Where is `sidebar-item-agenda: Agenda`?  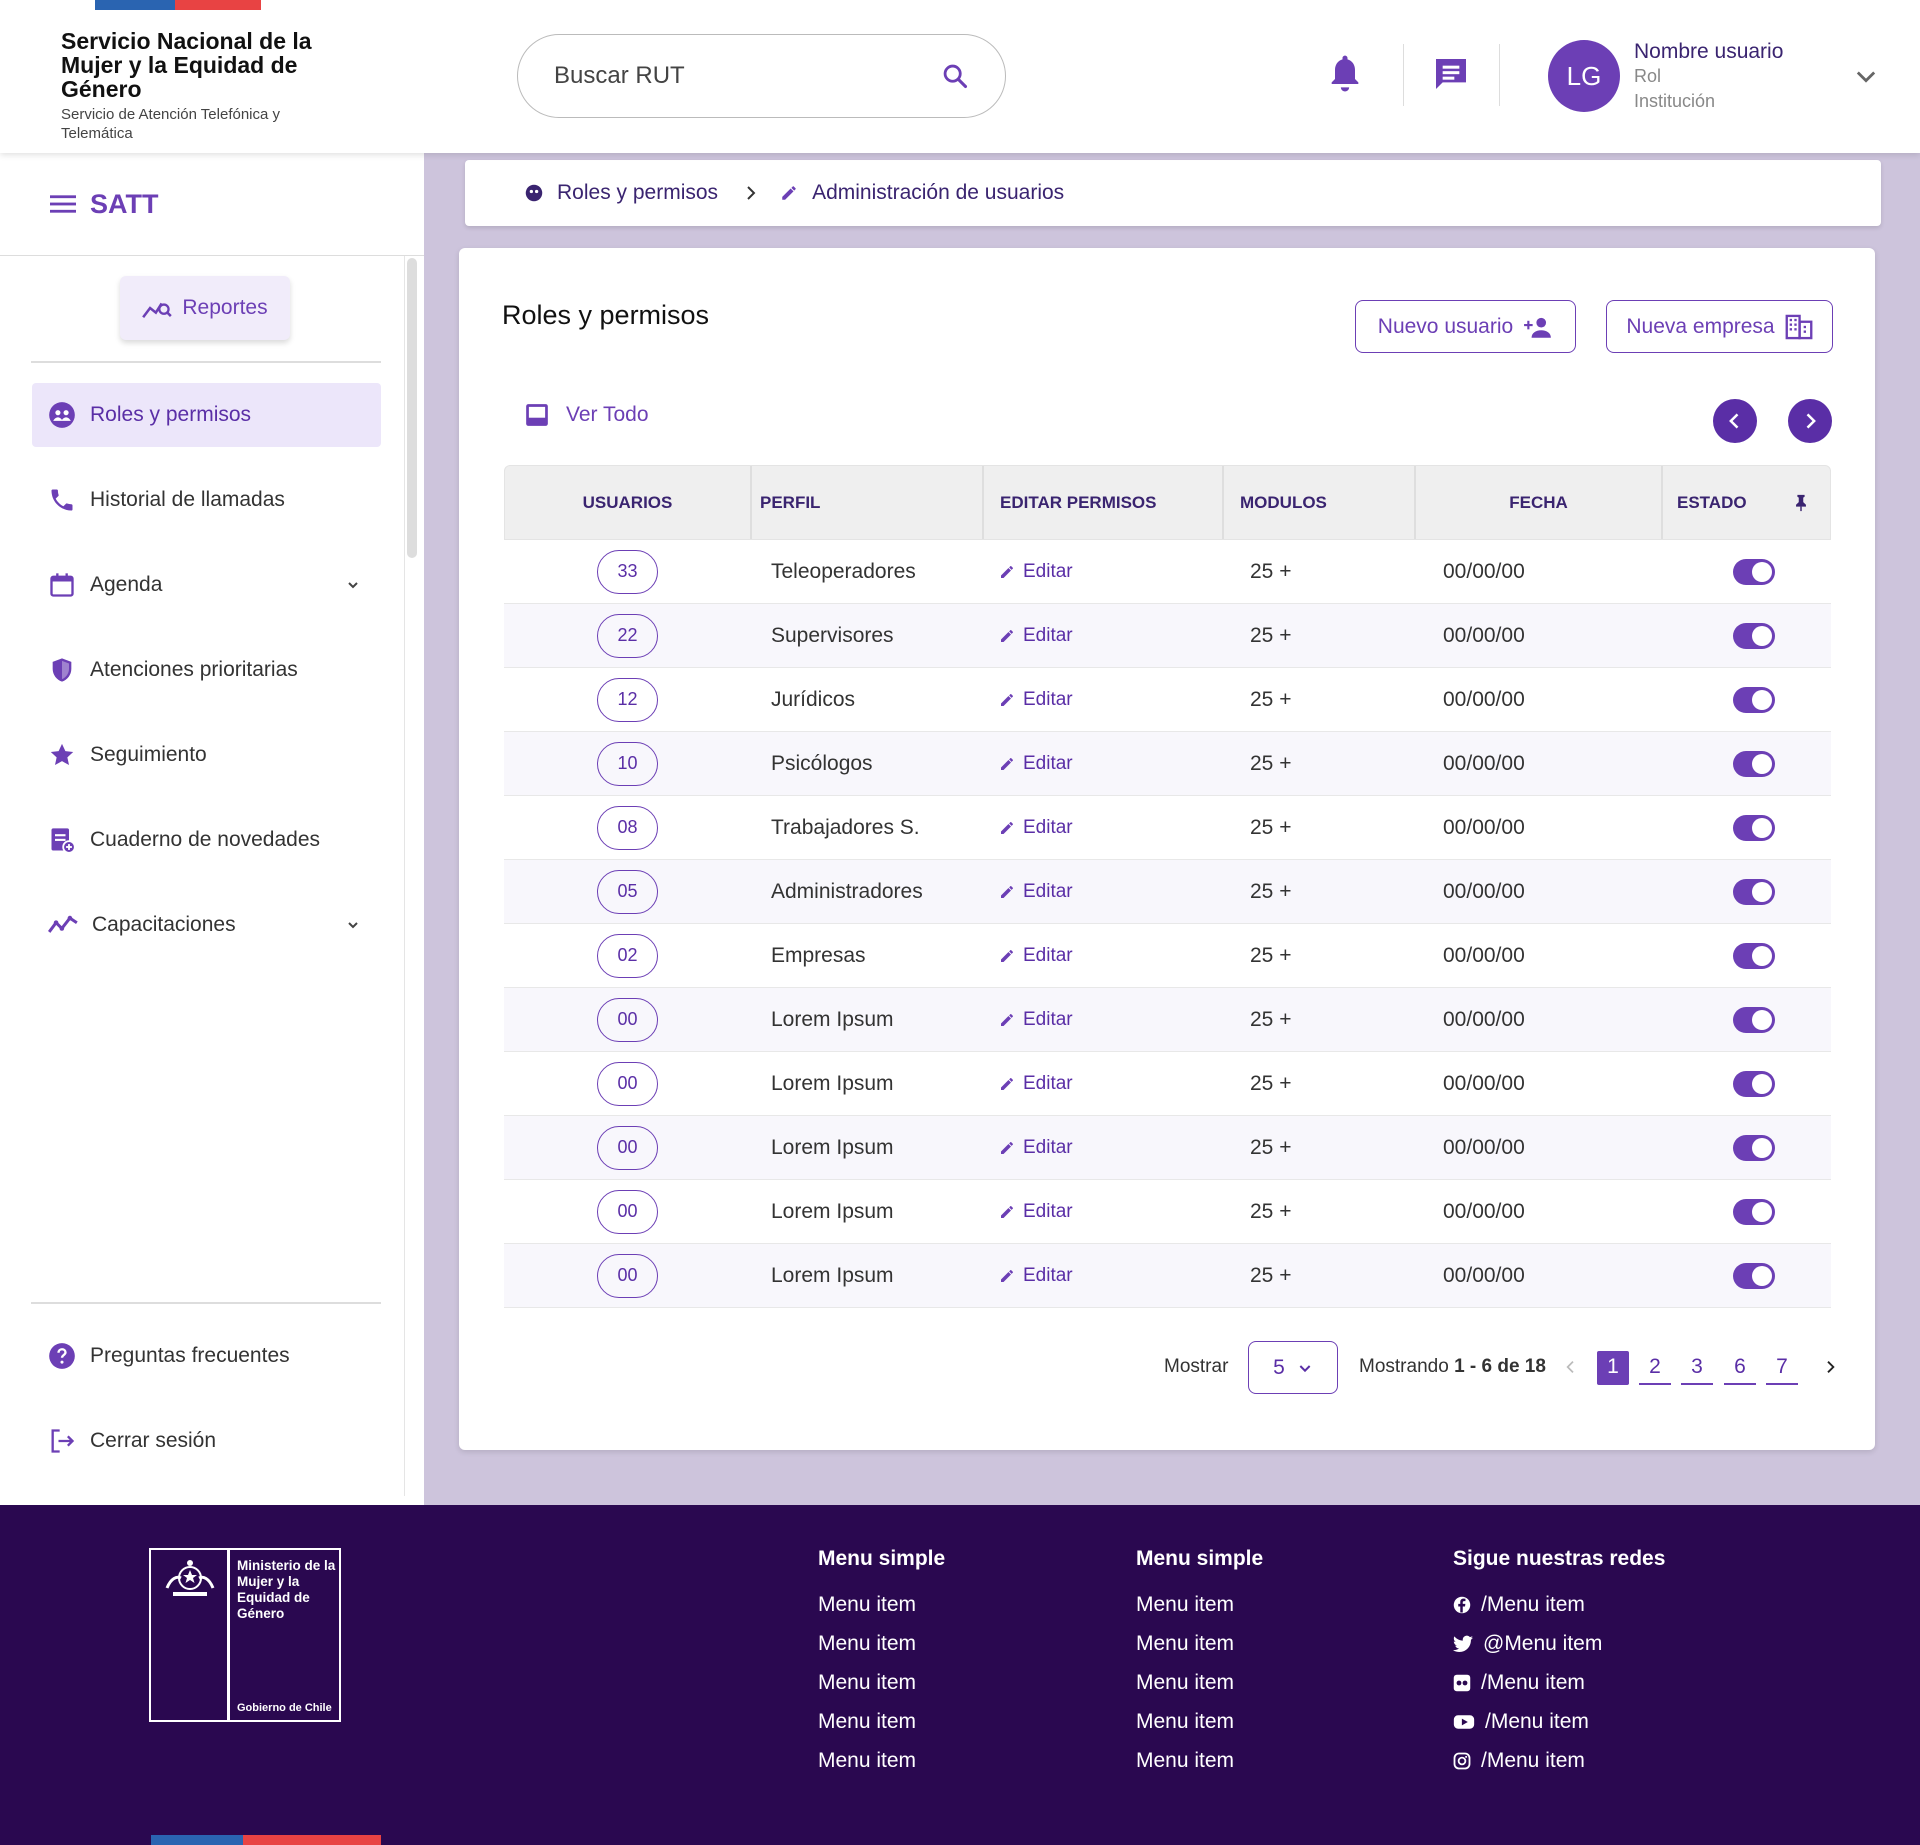 sidebar-item-agenda: Agenda is located at coordinates (206, 585).